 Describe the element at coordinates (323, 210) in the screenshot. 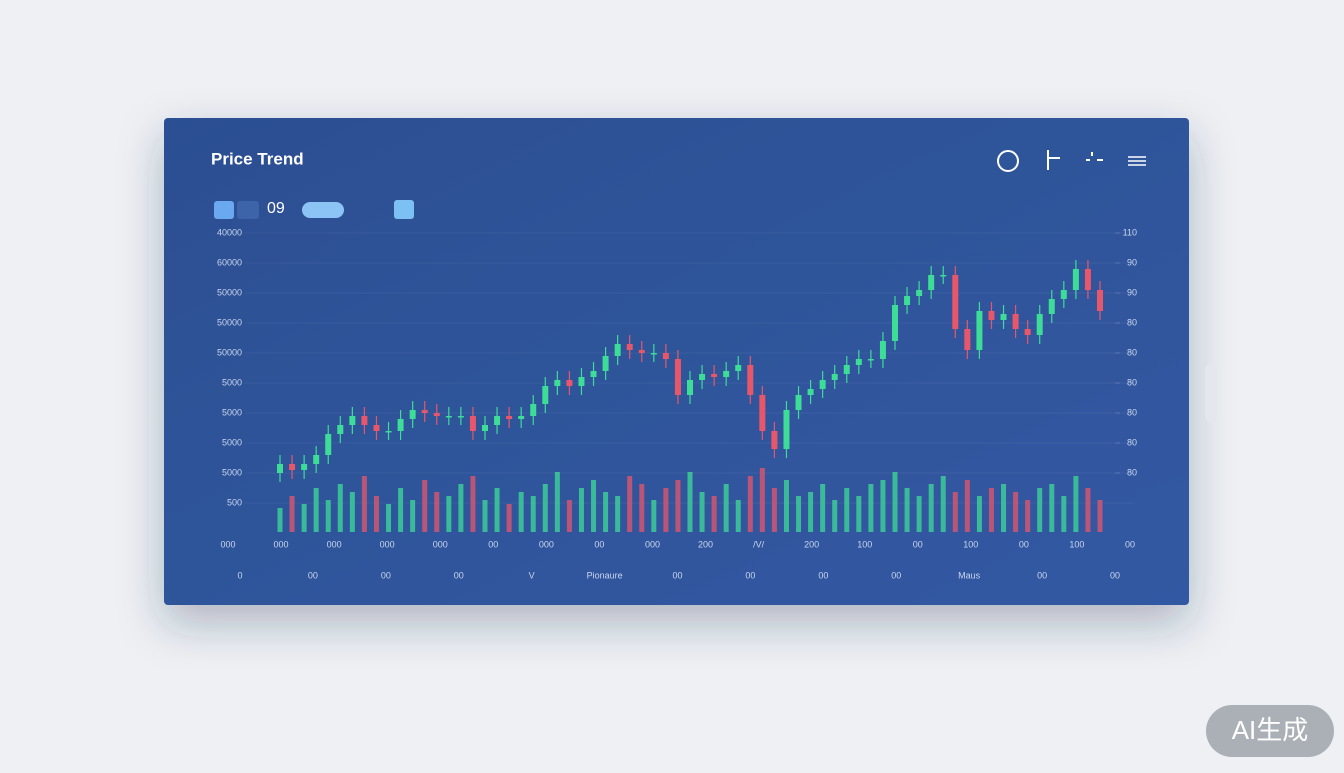

I see `tool-chip` at that location.